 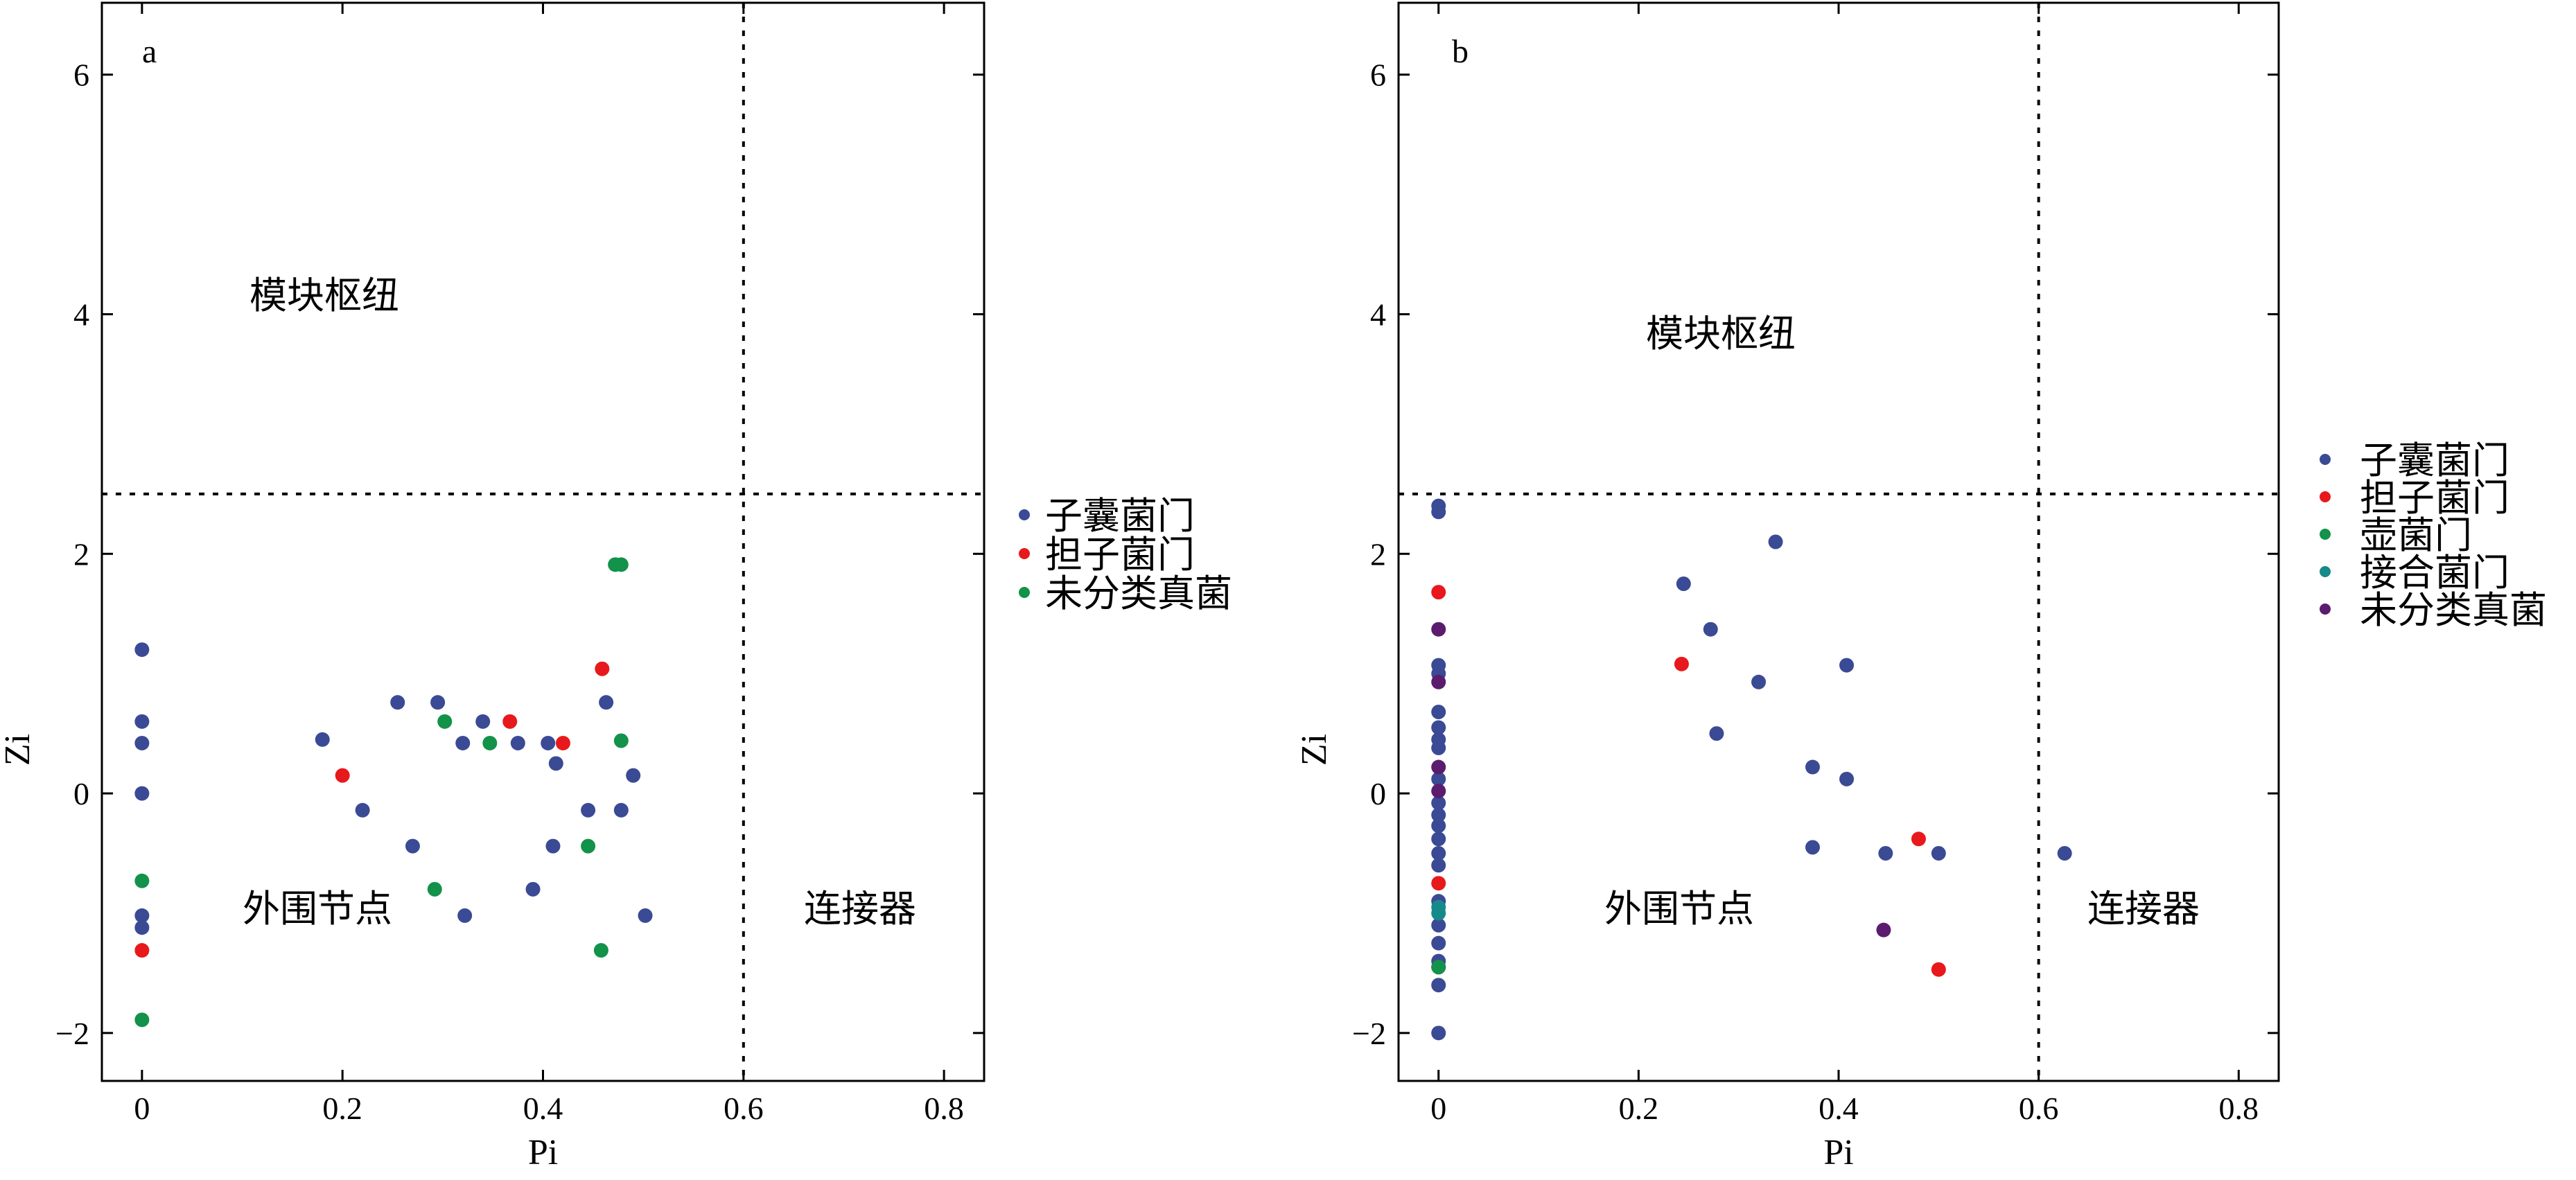 What do you see at coordinates (1721, 333) in the screenshot?
I see `region-module-hub: 模块枢纽` at bounding box center [1721, 333].